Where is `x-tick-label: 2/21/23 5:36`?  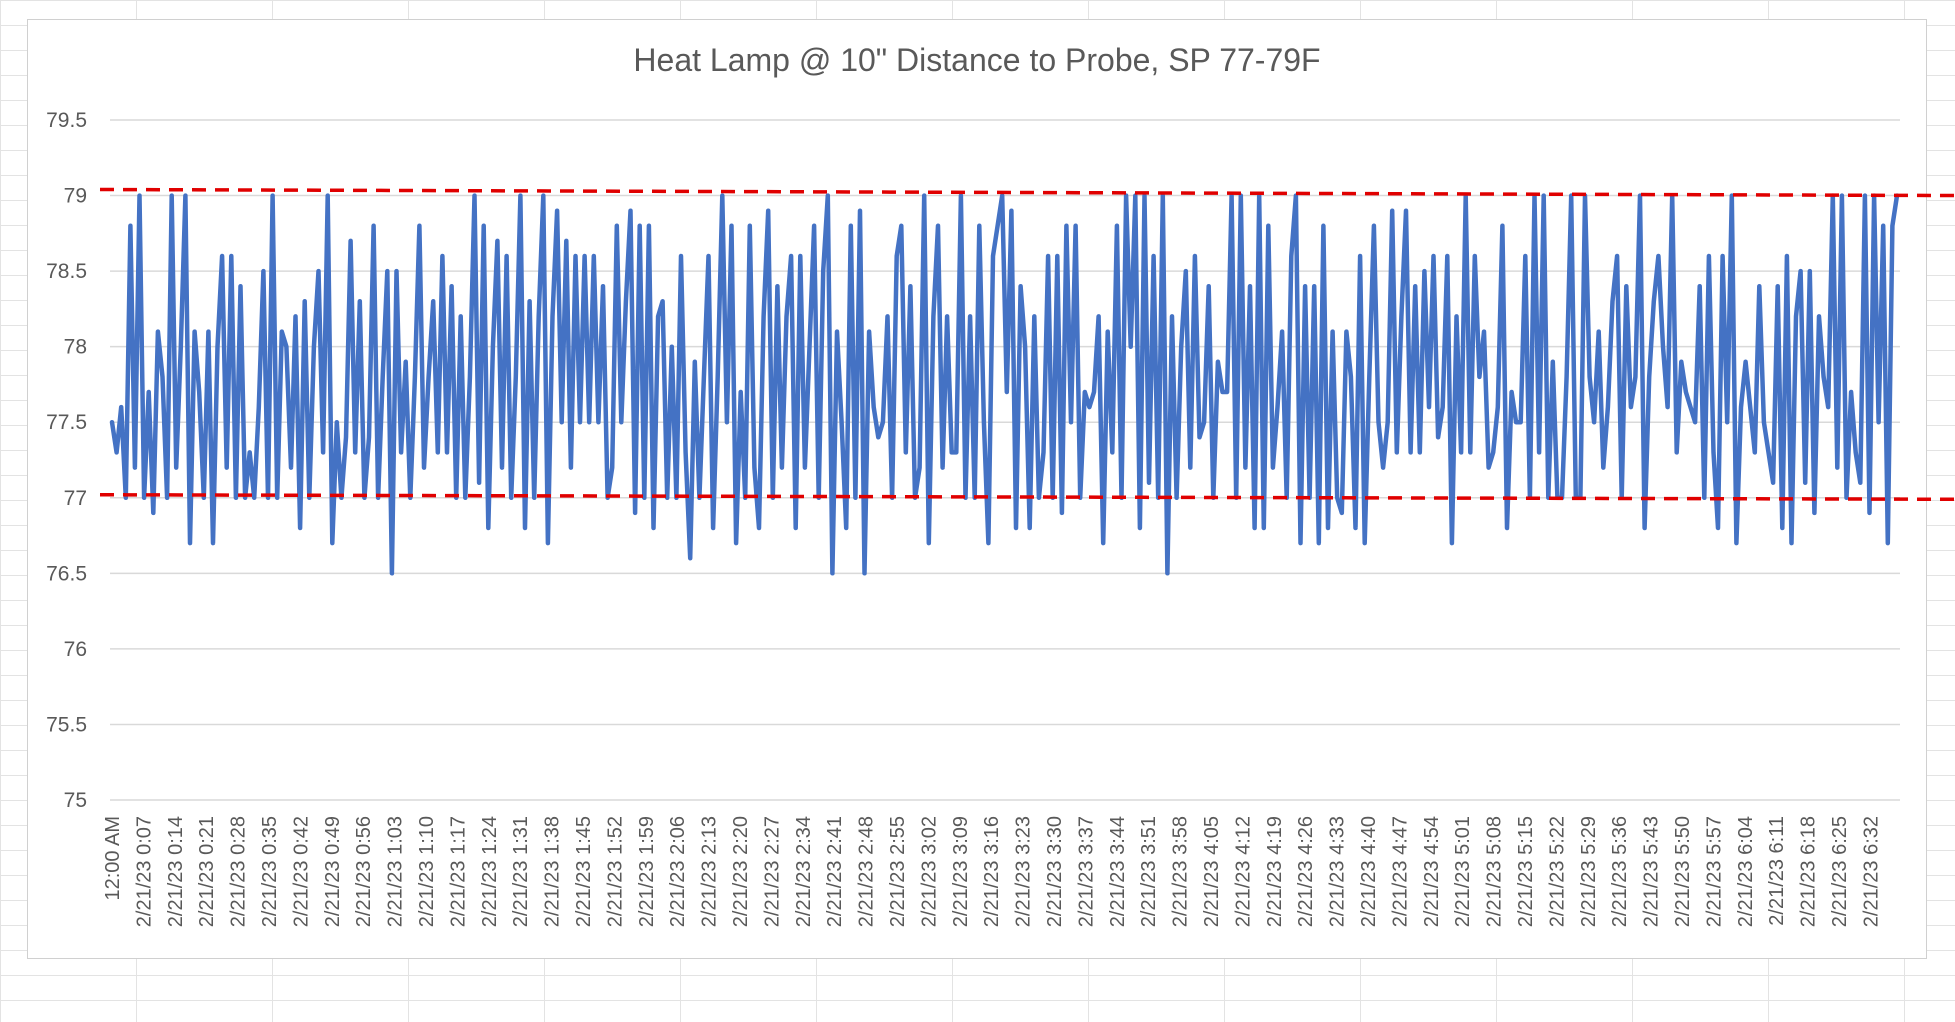 x-tick-label: 2/21/23 5:36 is located at coordinates (1620, 871).